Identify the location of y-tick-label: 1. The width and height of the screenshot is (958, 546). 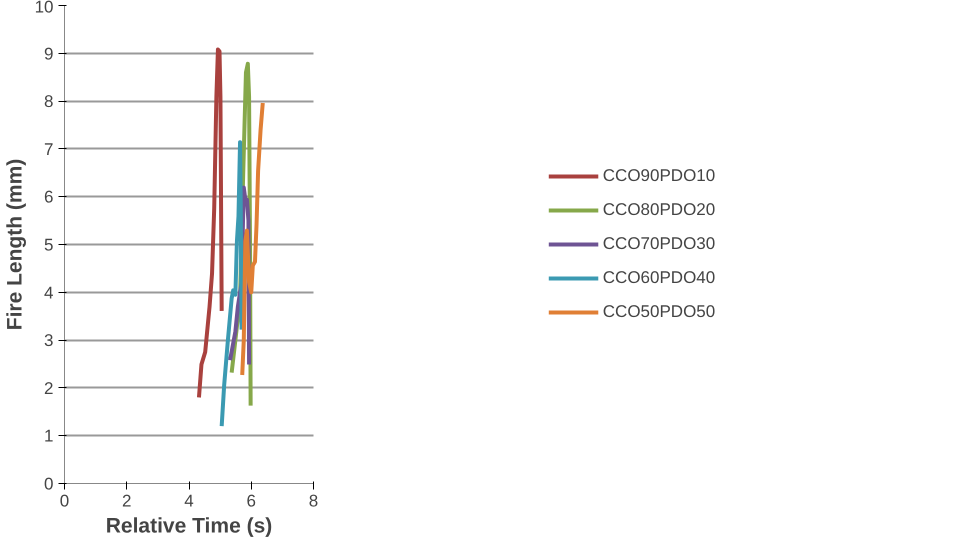
(49, 436).